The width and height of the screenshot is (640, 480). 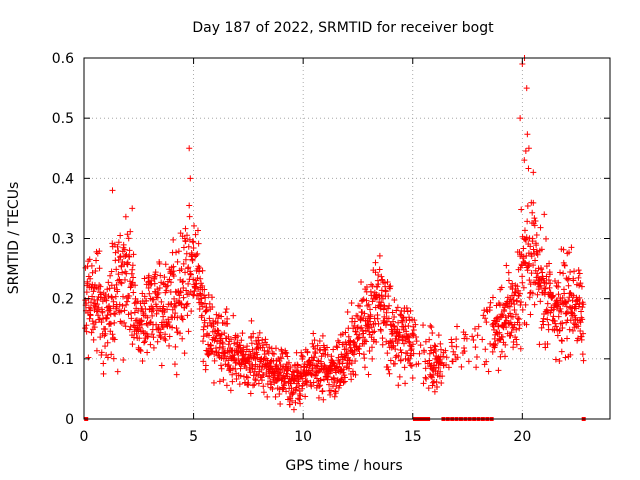 What do you see at coordinates (343, 466) in the screenshot?
I see `x-axis-label: GPS time / hours` at bounding box center [343, 466].